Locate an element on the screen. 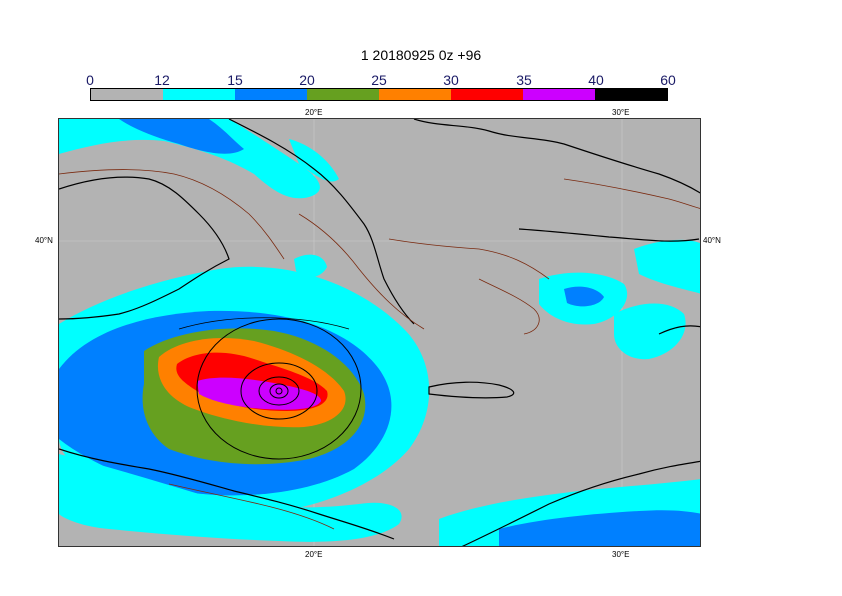 The height and width of the screenshot is (596, 842). top-lon-label-20e: 20°E is located at coordinates (314, 112).